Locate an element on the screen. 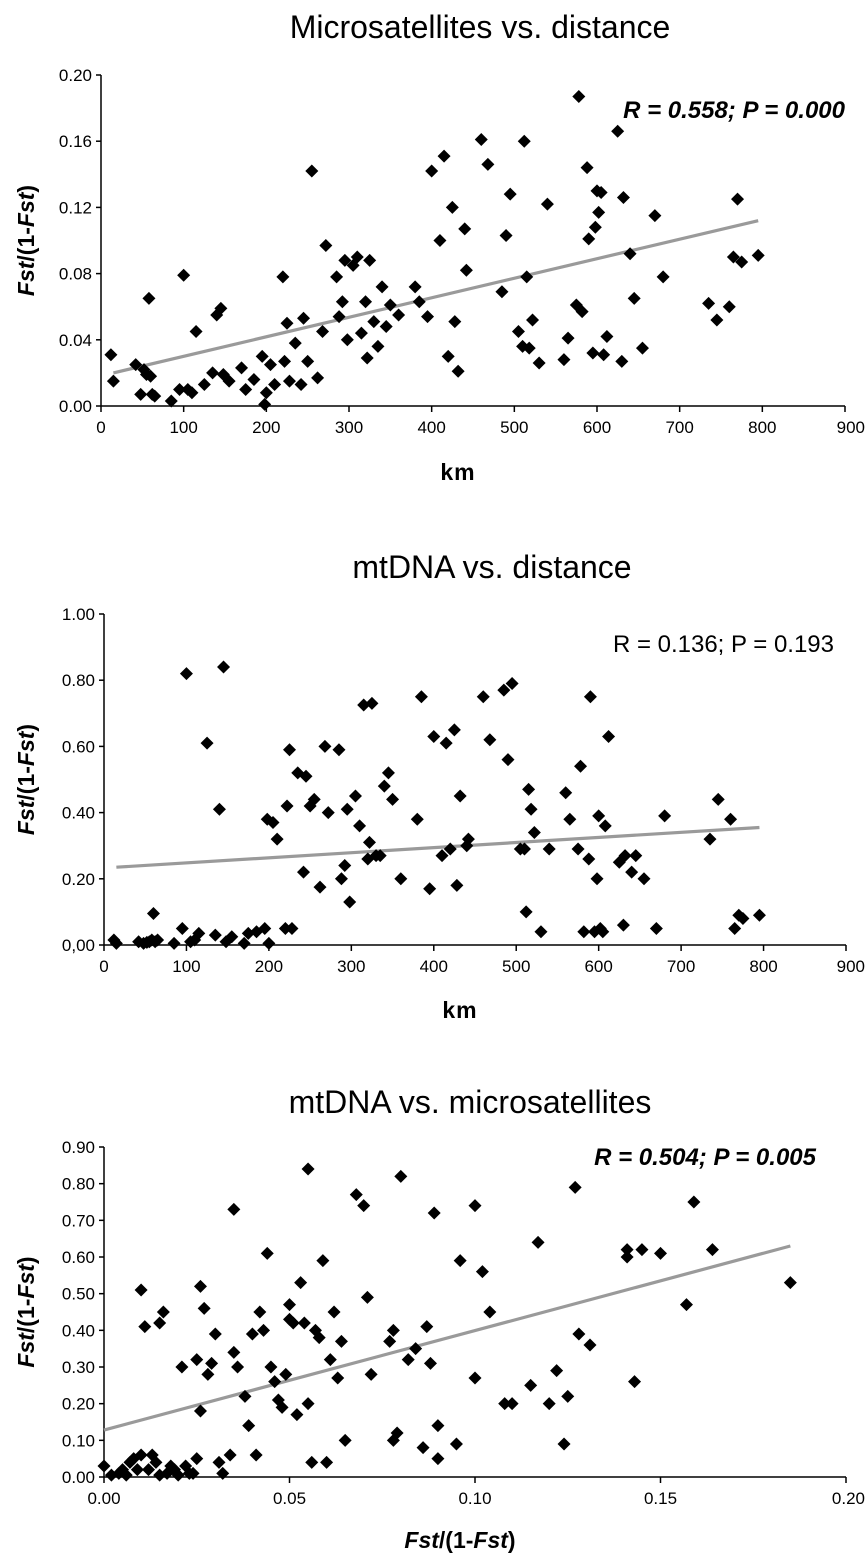 This screenshot has width=865, height=1560. x-tick-label: 900 is located at coordinates (851, 427).